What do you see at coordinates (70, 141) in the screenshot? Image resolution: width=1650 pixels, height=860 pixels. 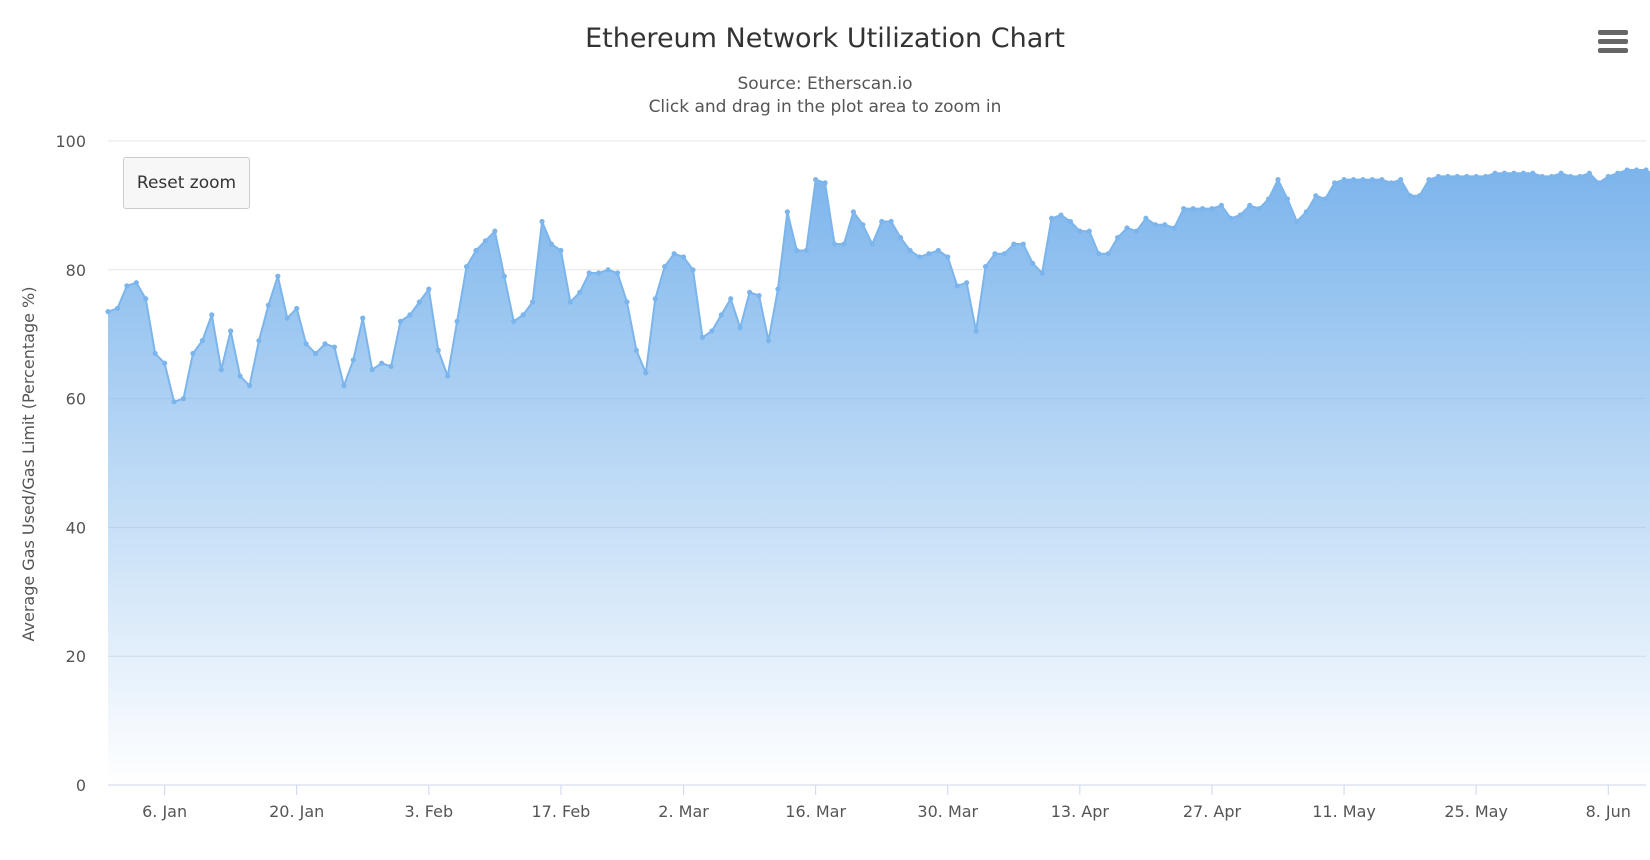 I see `y-tick-label: 100` at bounding box center [70, 141].